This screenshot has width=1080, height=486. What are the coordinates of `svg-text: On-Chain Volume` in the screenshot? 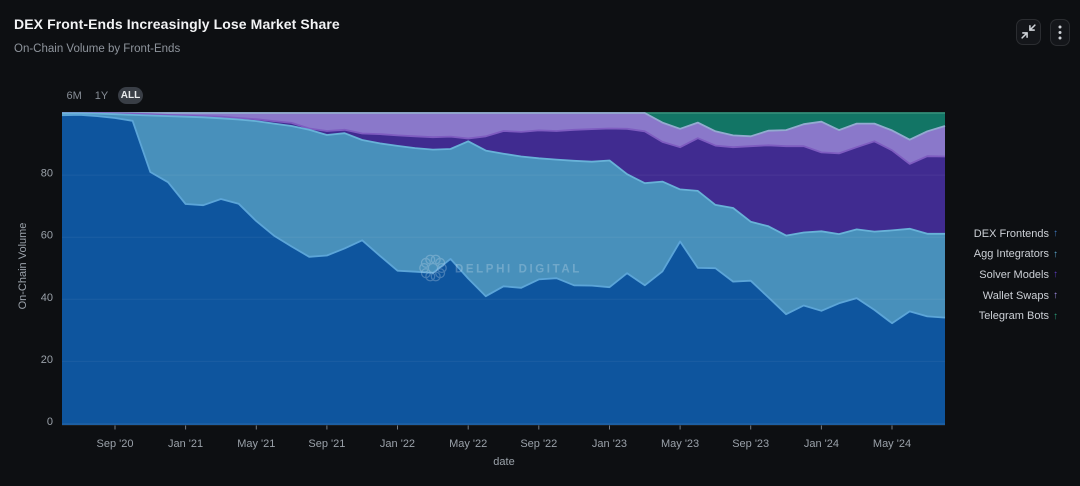 It's located at (23, 266).